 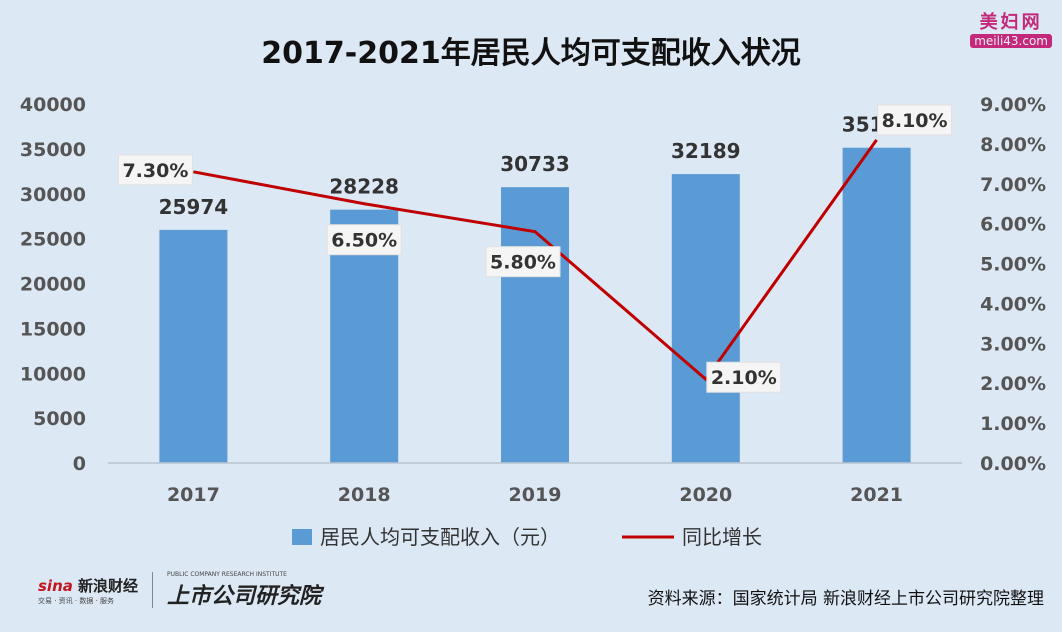 What do you see at coordinates (53, 329) in the screenshot?
I see `y-left-tick-label: 15000` at bounding box center [53, 329].